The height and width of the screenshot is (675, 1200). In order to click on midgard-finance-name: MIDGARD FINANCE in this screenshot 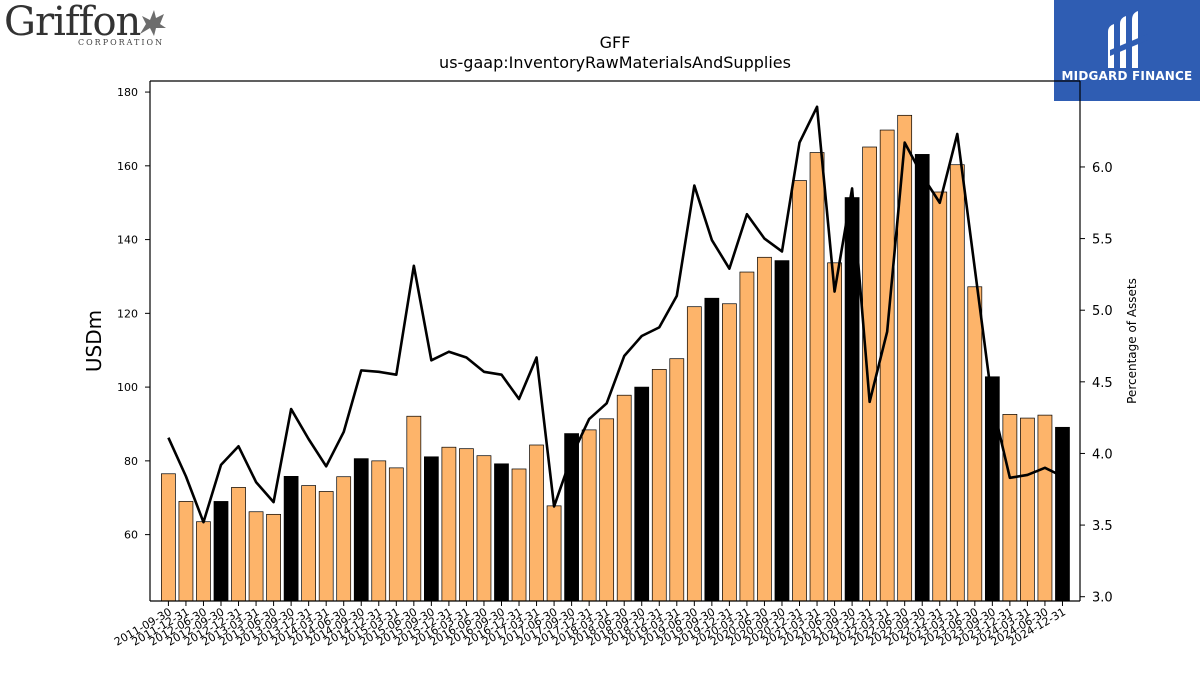, I will do `click(1127, 76)`.